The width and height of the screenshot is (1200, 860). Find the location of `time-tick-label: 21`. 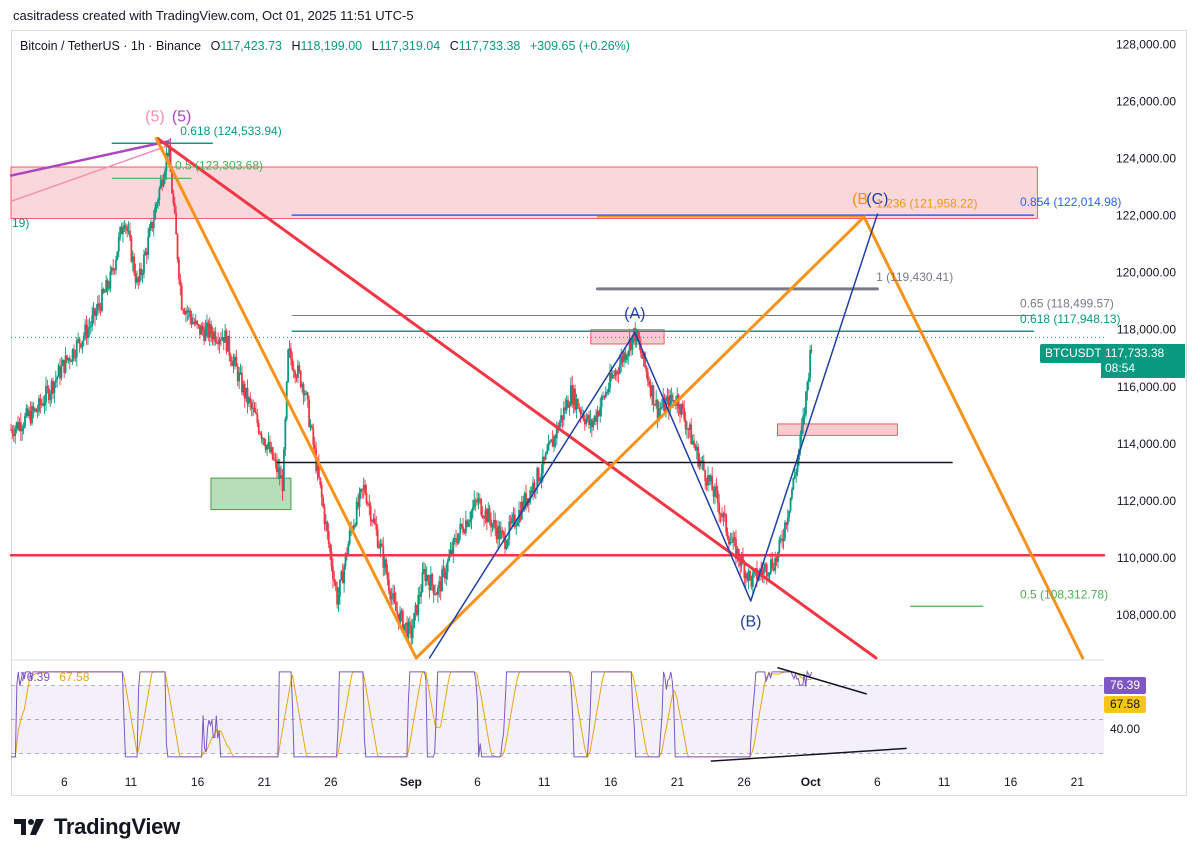

time-tick-label: 21 is located at coordinates (678, 782).